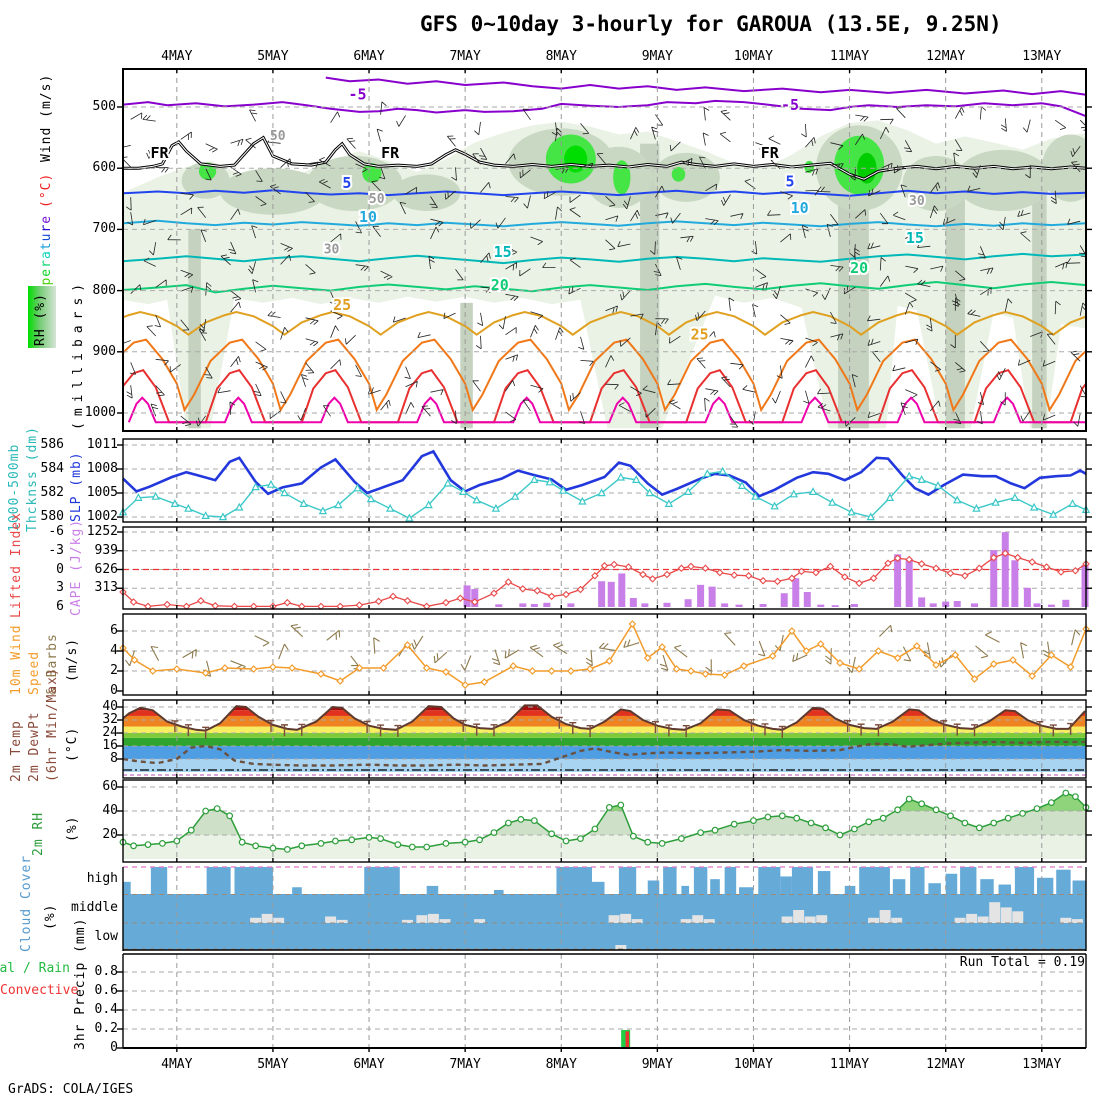 The image size is (1100, 1100). I want to click on date-label-top: 13MAY, so click(1042, 56).